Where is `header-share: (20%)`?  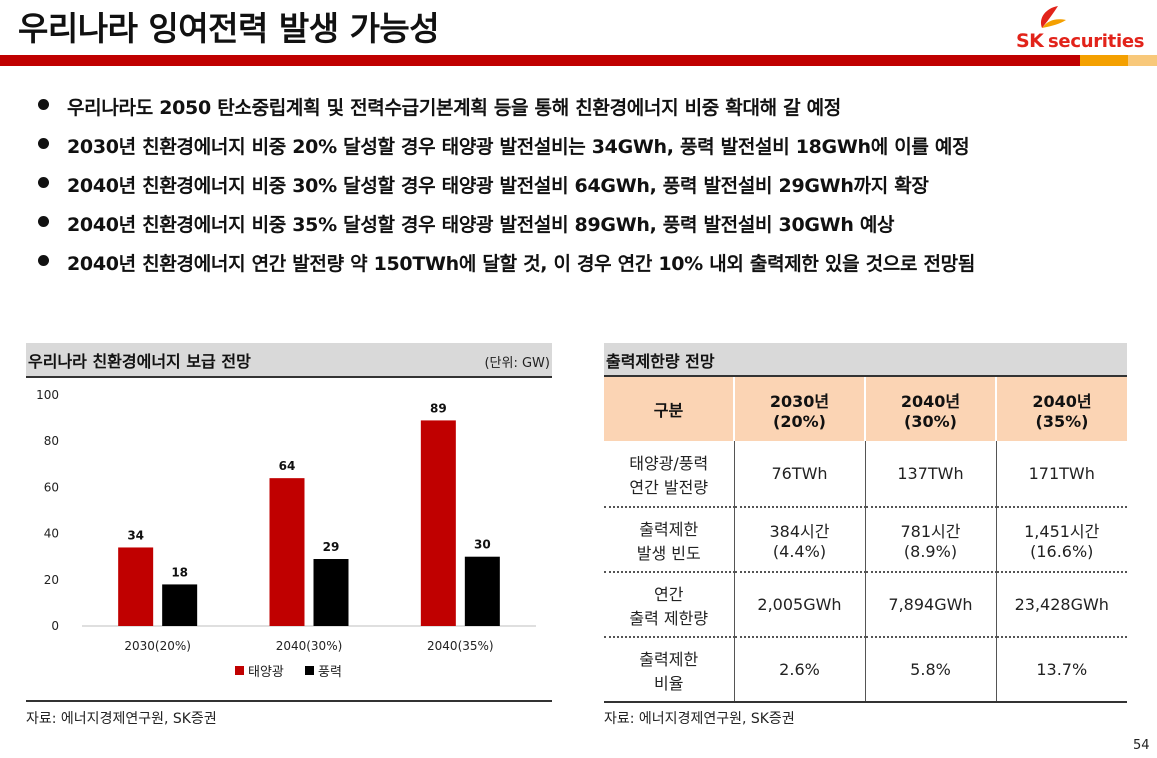
header-share: (20%) is located at coordinates (799, 421).